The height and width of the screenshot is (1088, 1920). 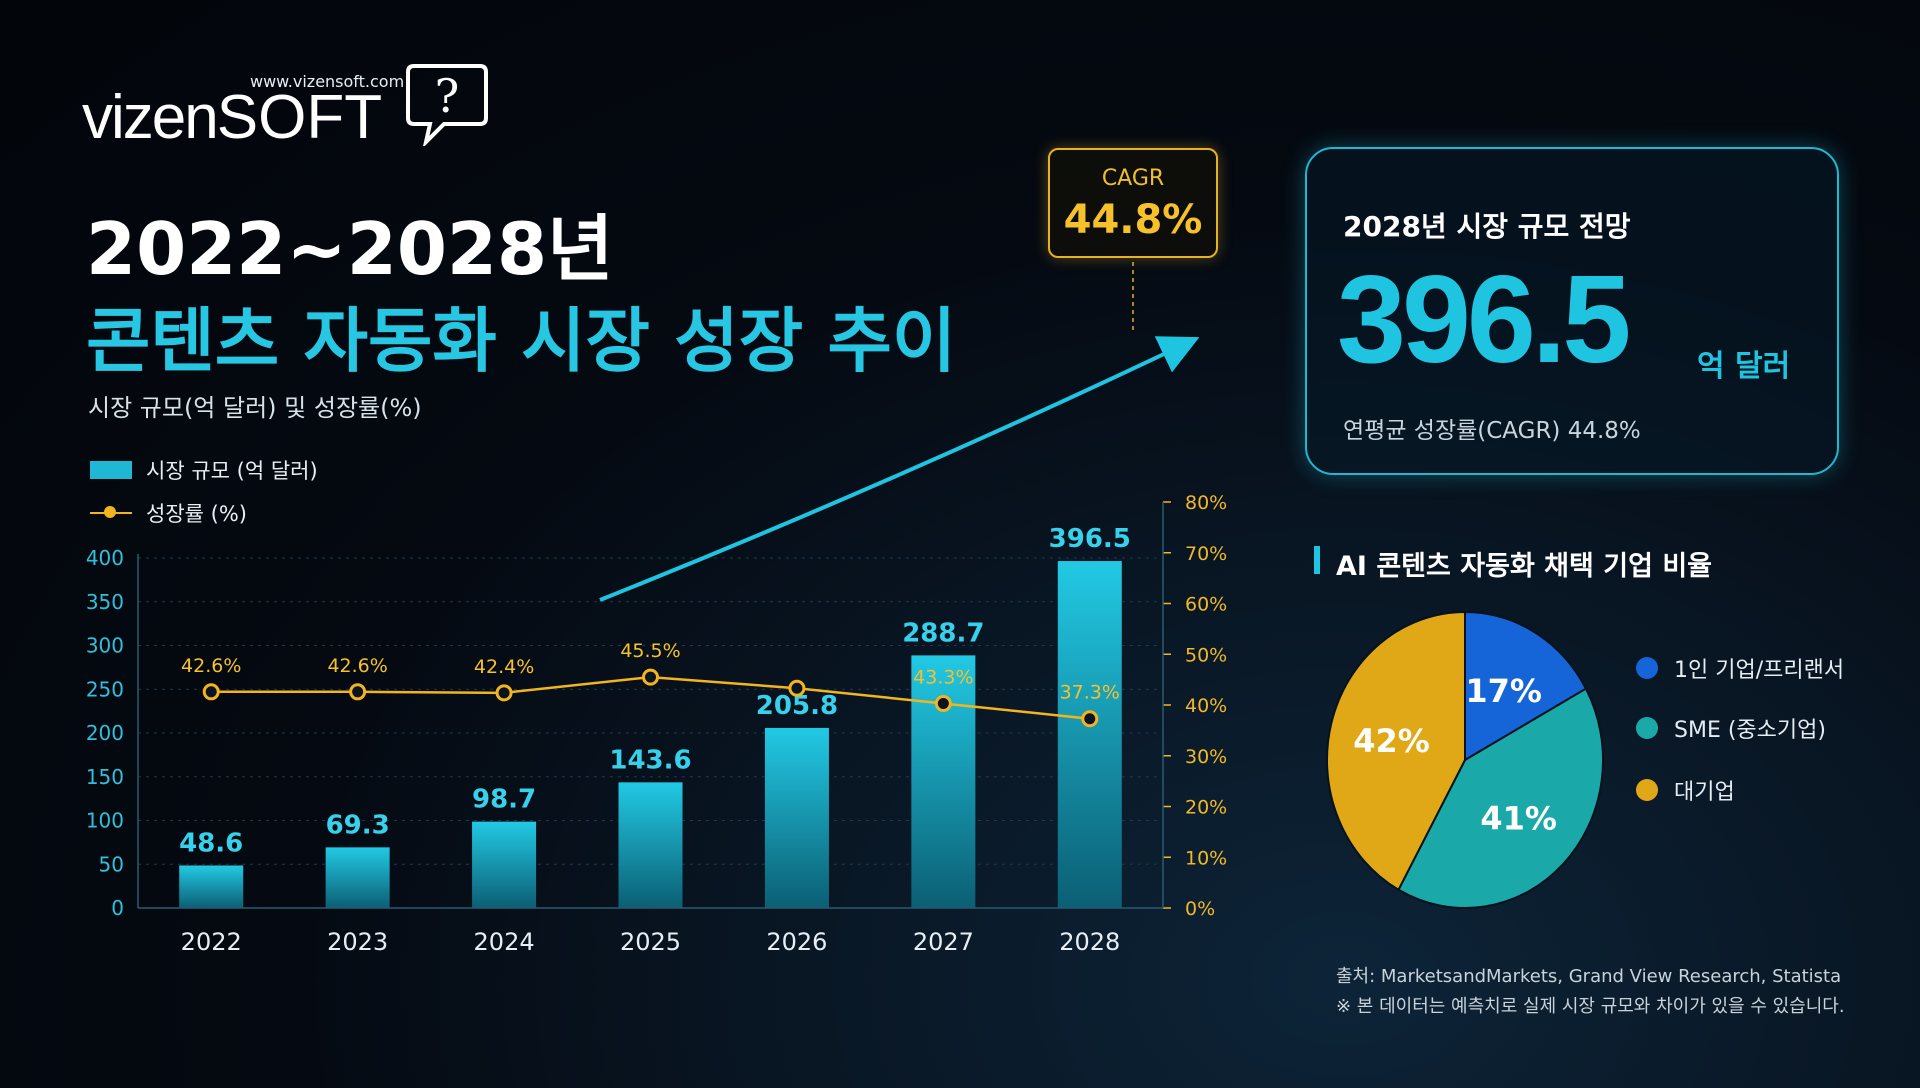 What do you see at coordinates (650, 651) in the screenshot?
I see `growth-rate-label: 45.5%` at bounding box center [650, 651].